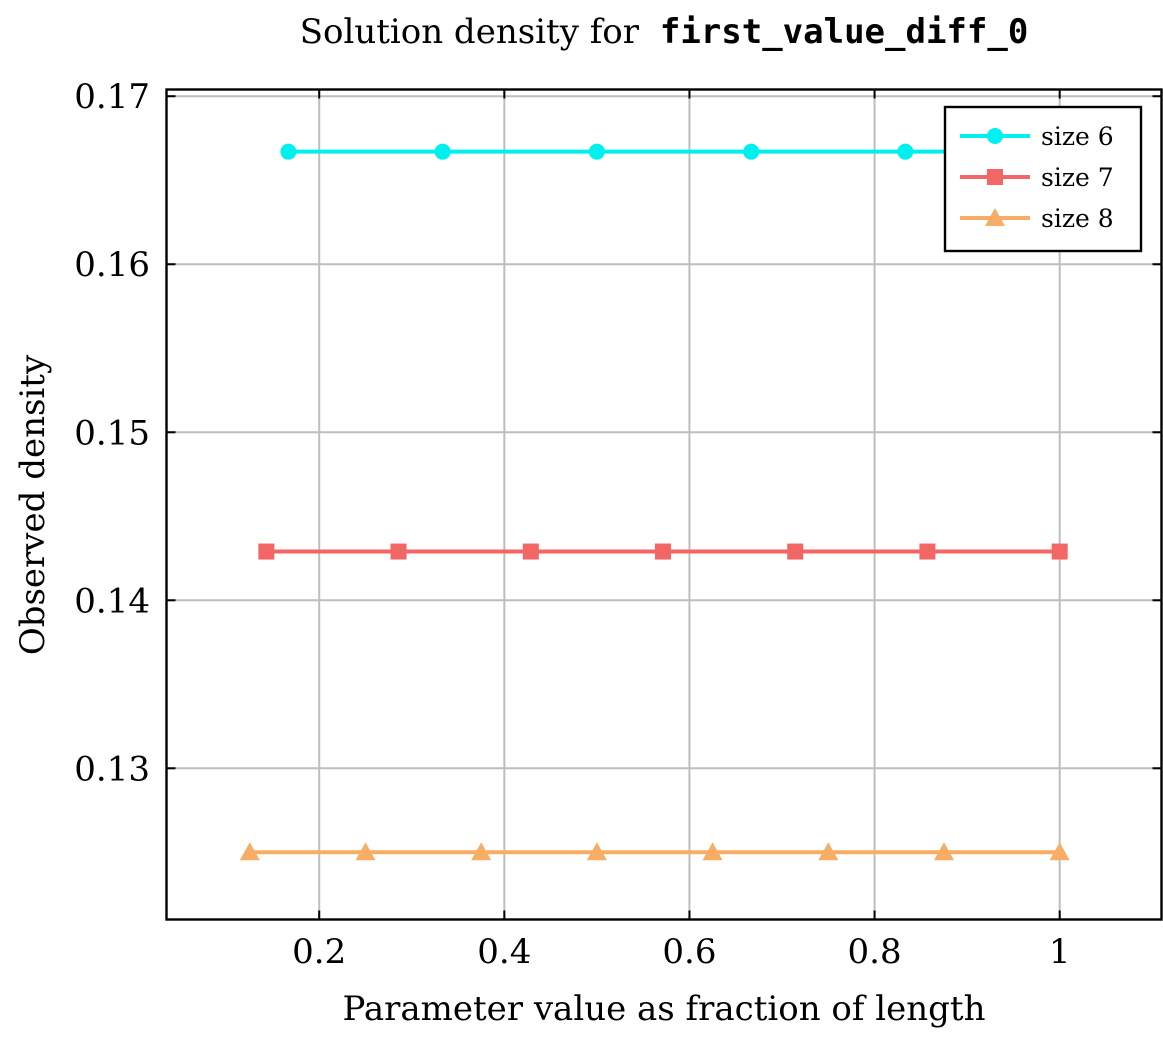 This screenshot has height=1043, width=1163. Describe the element at coordinates (319, 952) in the screenshot. I see `x-tick-label: 0.2` at that location.